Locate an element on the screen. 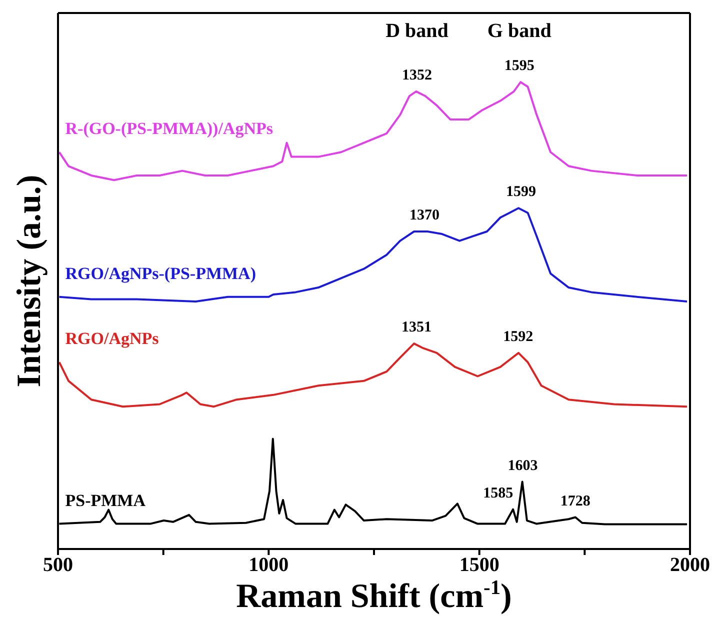  series-label: RGO/AgNPs-(PS-PMMA) is located at coordinates (160, 273).